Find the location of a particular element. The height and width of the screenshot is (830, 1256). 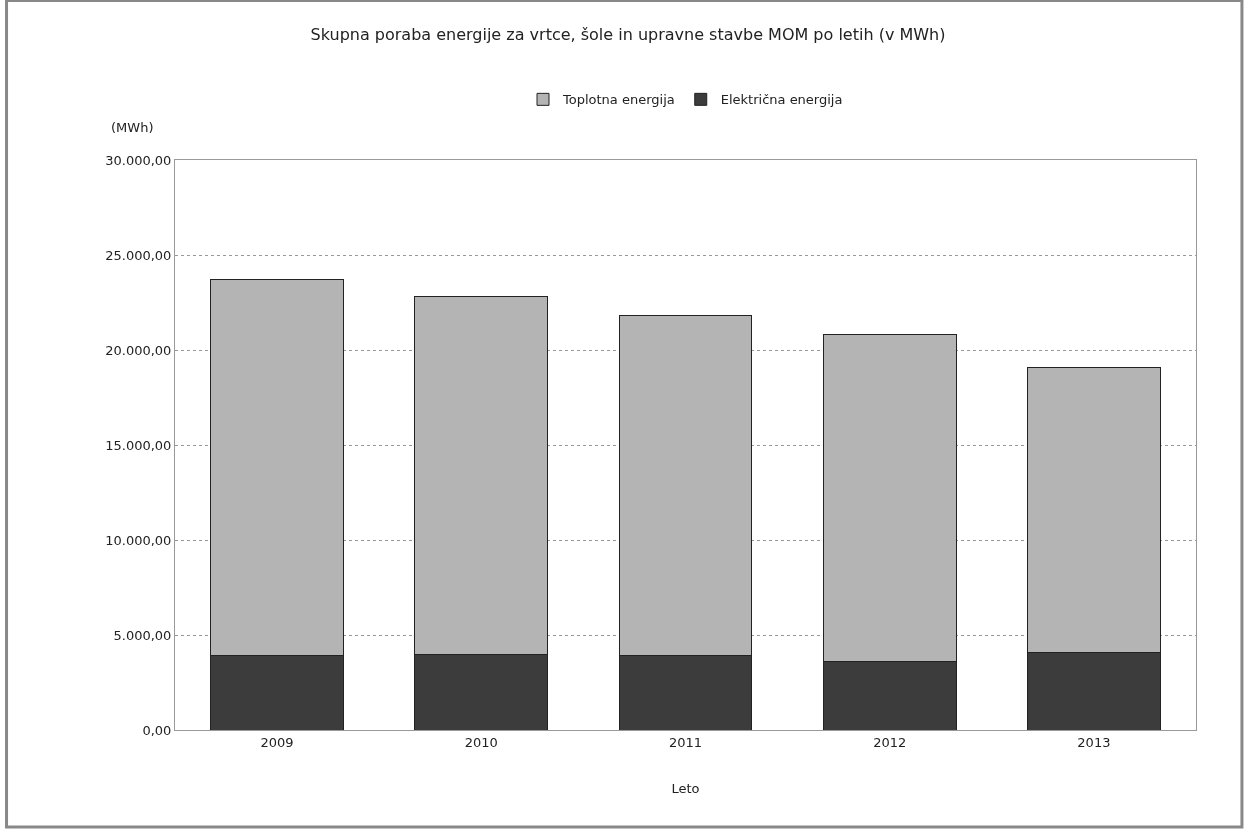

y-axis-title: (MWh) is located at coordinates (132, 127).